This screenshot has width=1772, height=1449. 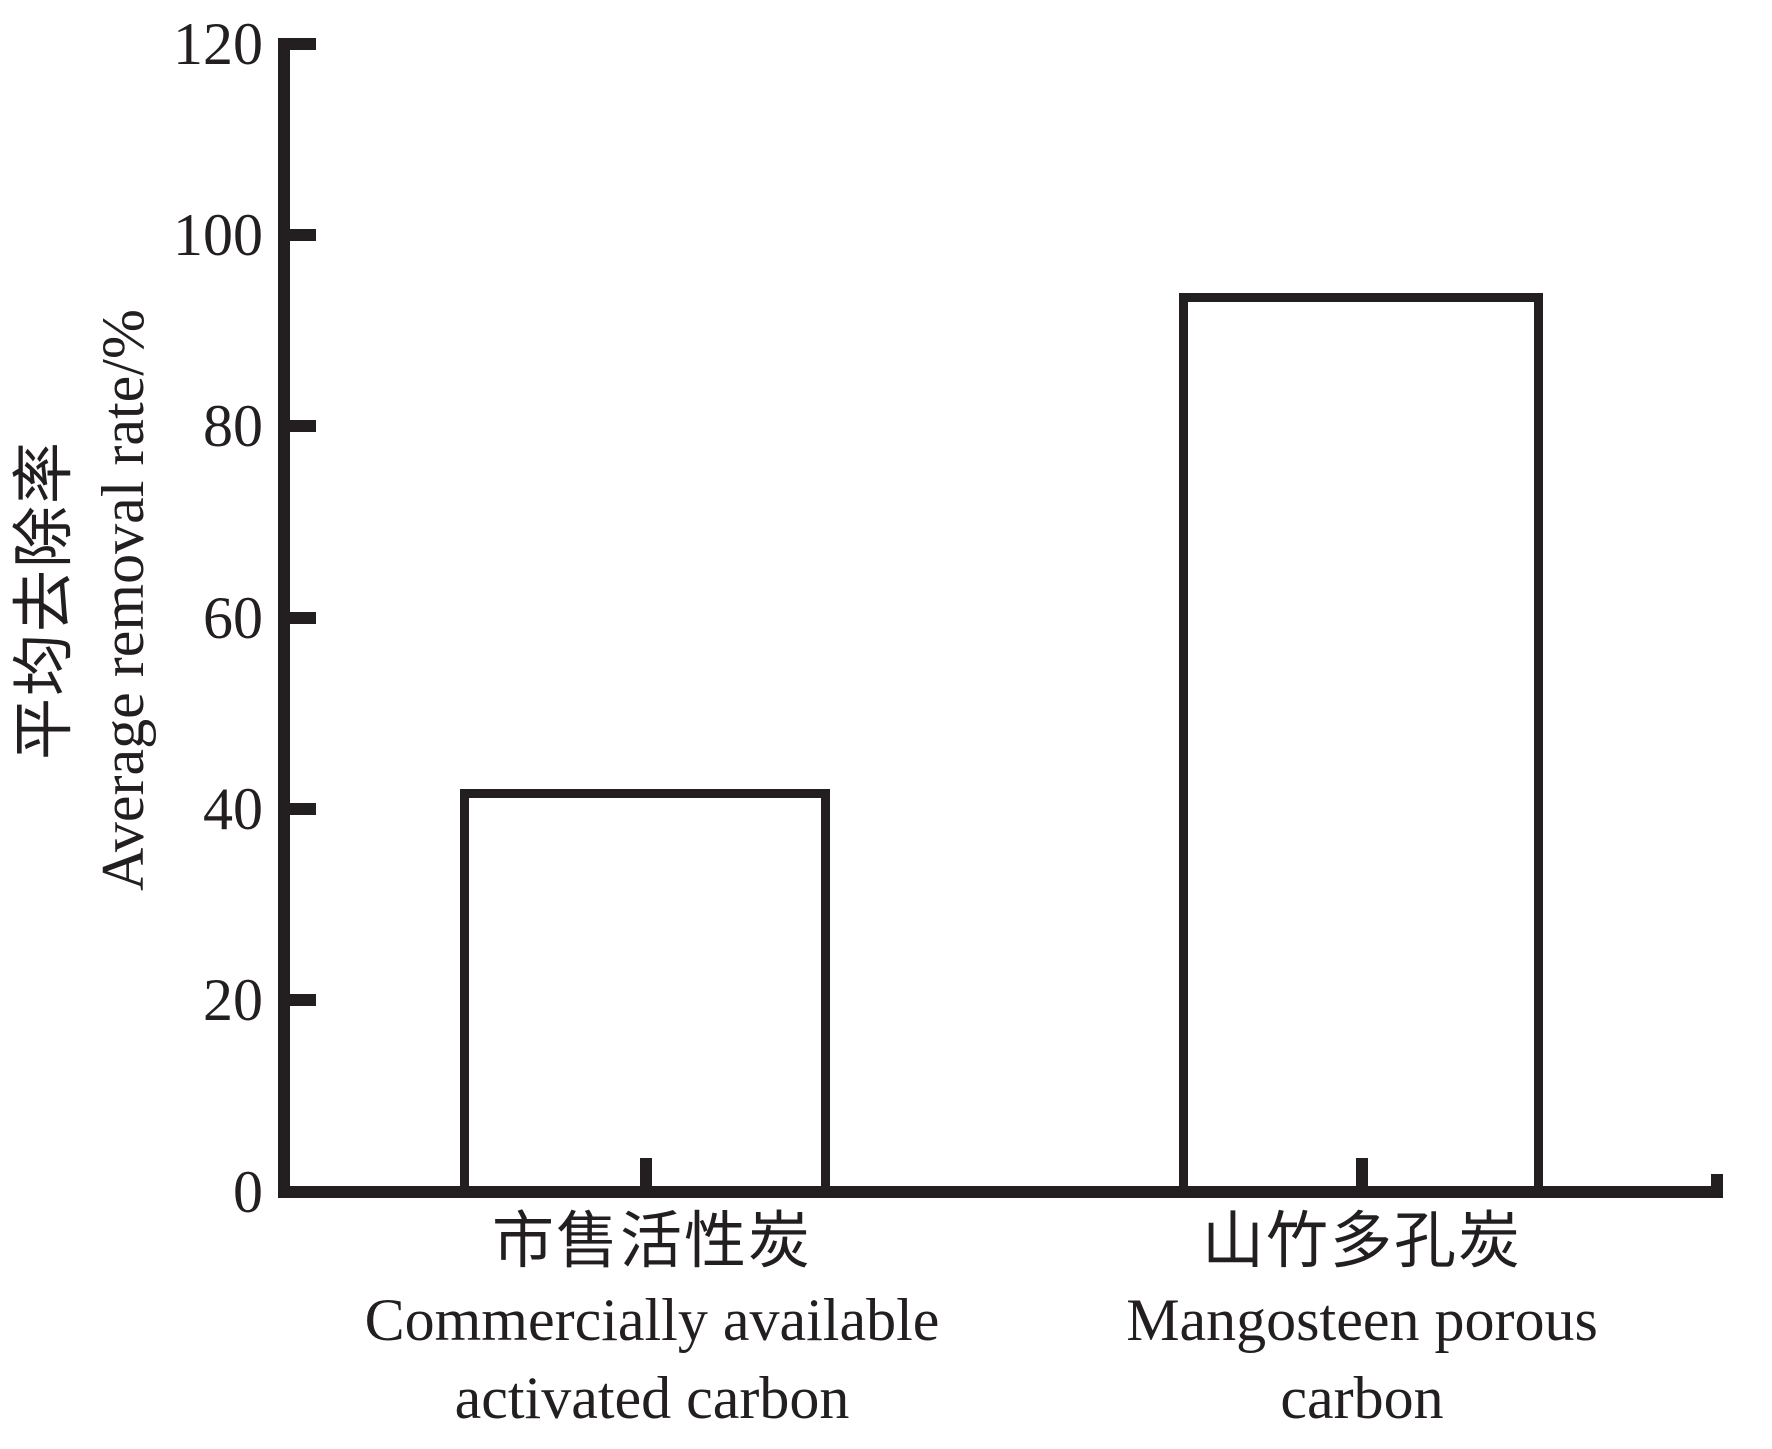 I want to click on x-label-english-line2: carbon, so click(x=1362, y=1398).